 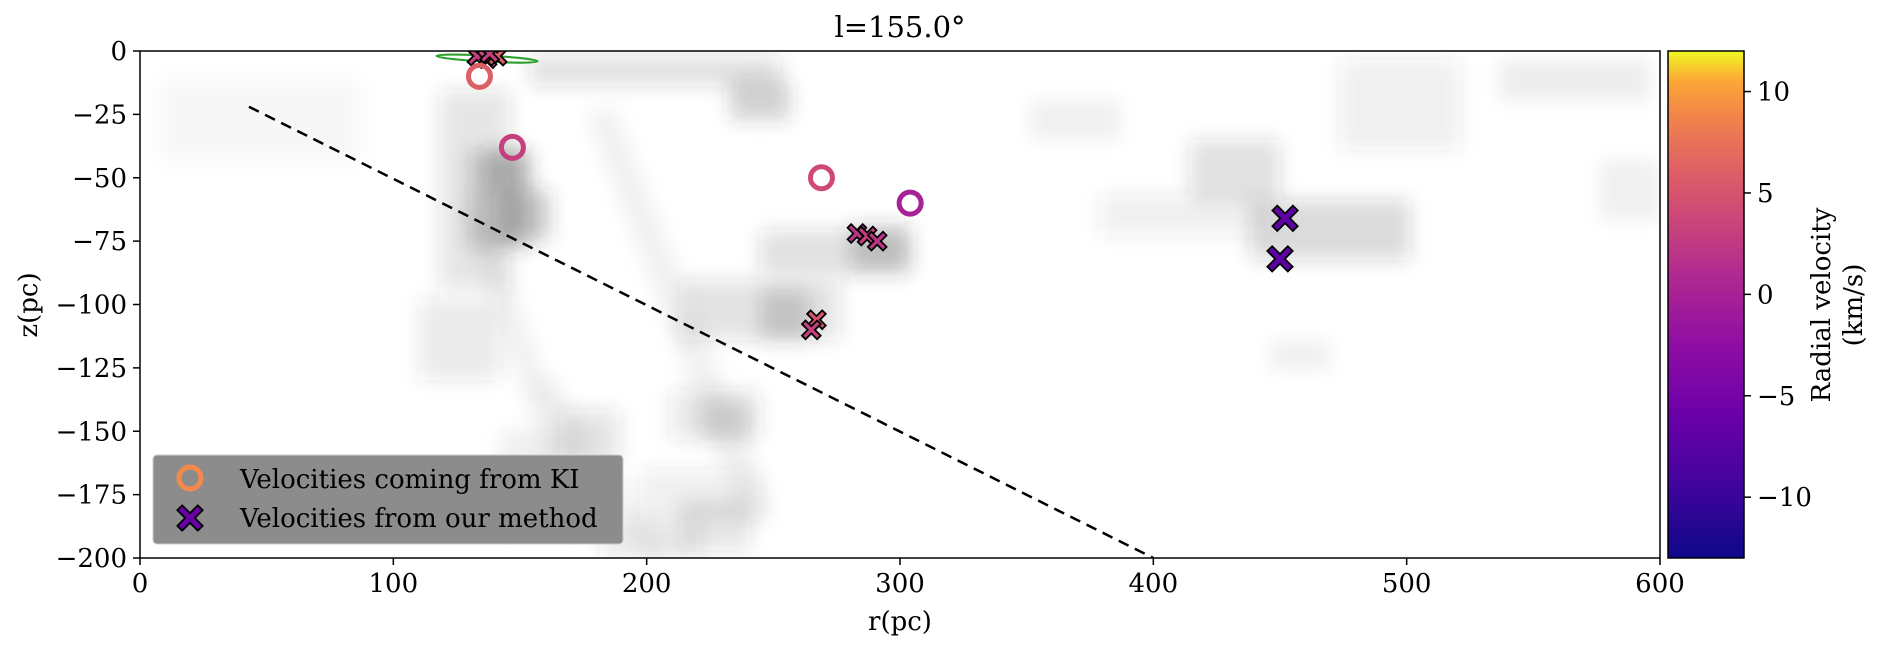 What do you see at coordinates (899, 27) in the screenshot?
I see `chart-title: l=155.0°` at bounding box center [899, 27].